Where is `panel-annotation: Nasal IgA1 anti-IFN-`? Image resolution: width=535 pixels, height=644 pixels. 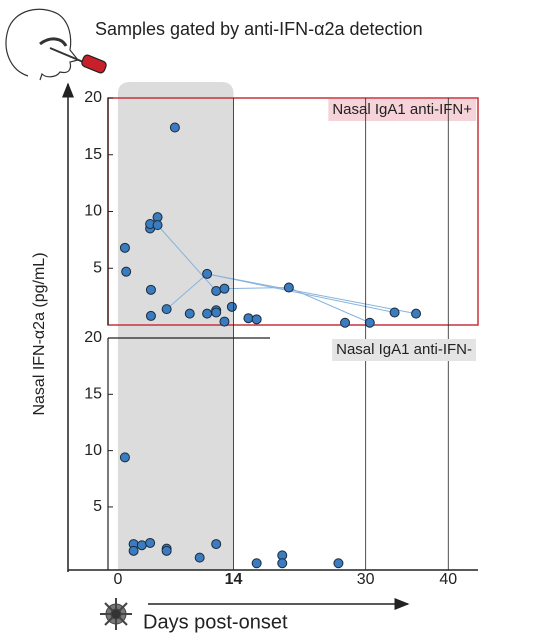 panel-annotation: Nasal IgA1 anti-IFN- is located at coordinates (404, 349).